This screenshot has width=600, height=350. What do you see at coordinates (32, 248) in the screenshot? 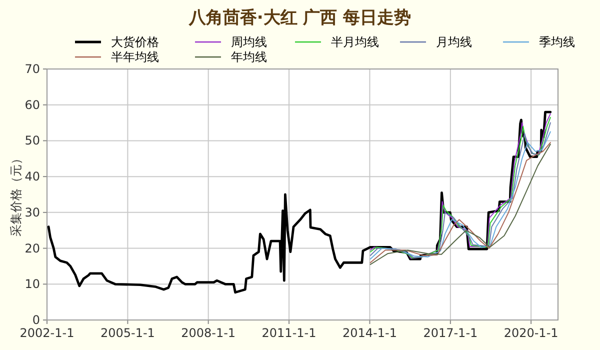
I see `y-tick-label: 20` at bounding box center [32, 248].